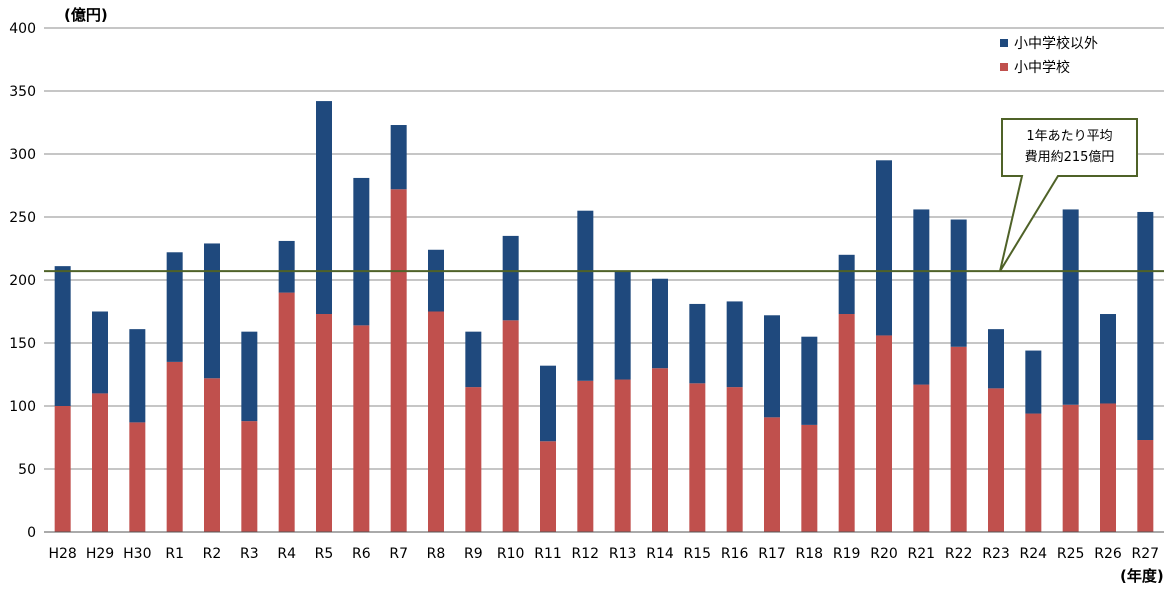  Describe the element at coordinates (921, 297) in the screenshot. I see `bar-segment-other-R21` at that location.